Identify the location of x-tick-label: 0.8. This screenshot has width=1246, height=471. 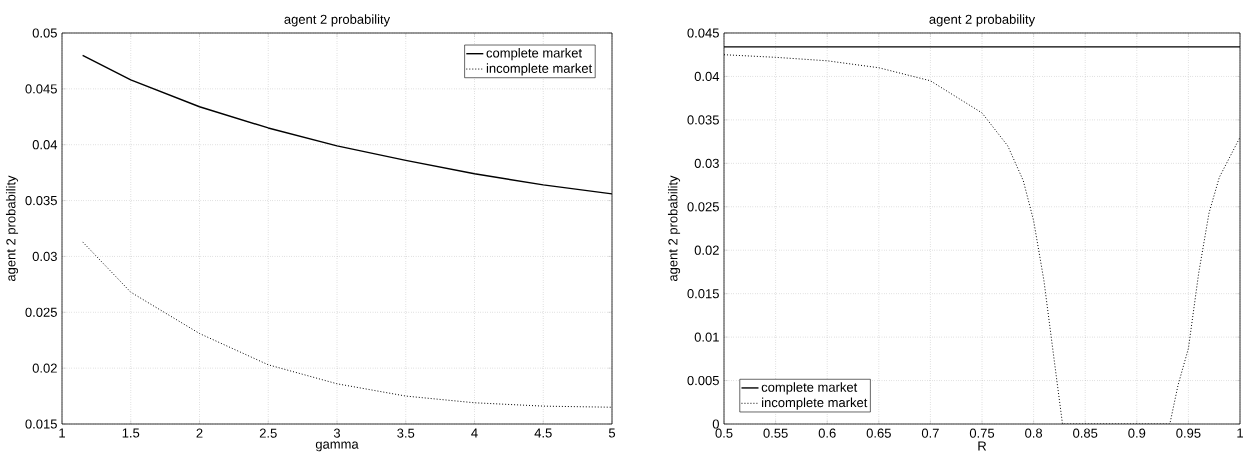
(1034, 433).